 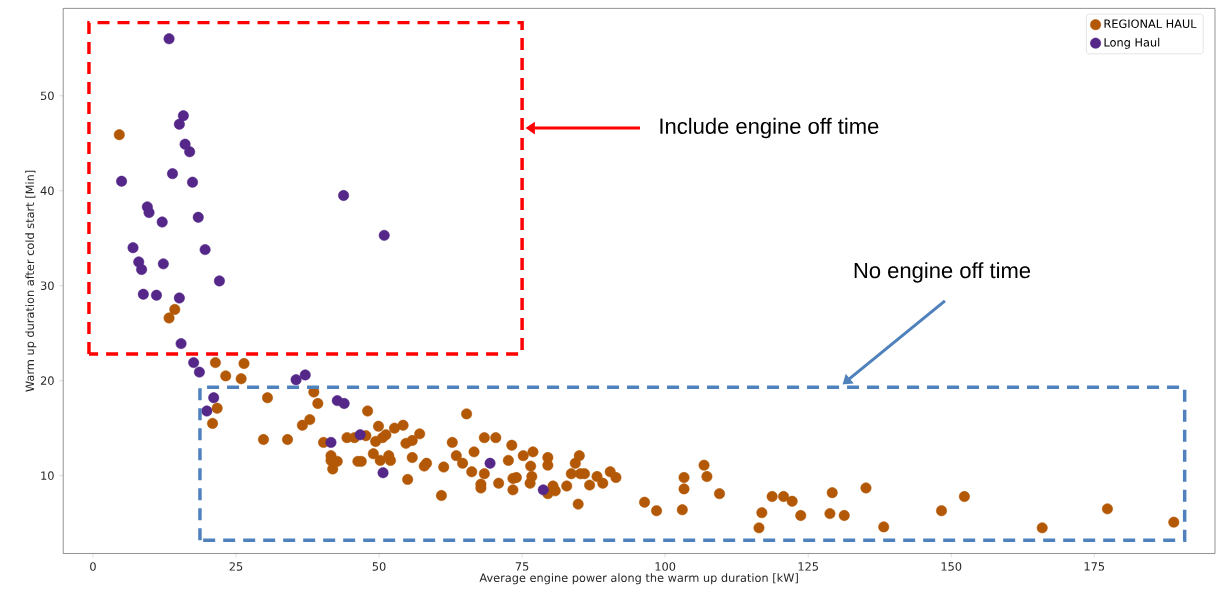 What do you see at coordinates (665, 566) in the screenshot?
I see `x-tick-label: 100` at bounding box center [665, 566].